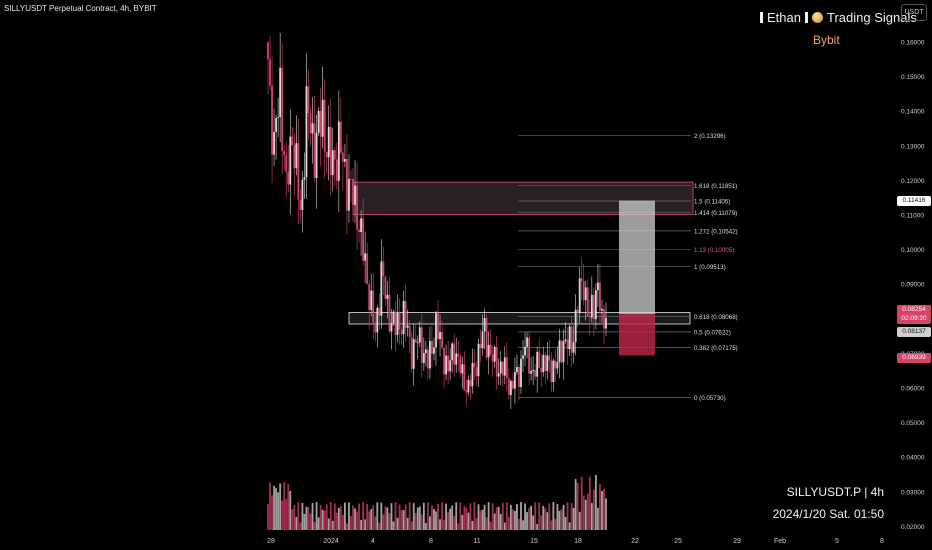 The height and width of the screenshot is (550, 932). What do you see at coordinates (271, 541) in the screenshot?
I see `x-tick-label: 28` at bounding box center [271, 541].